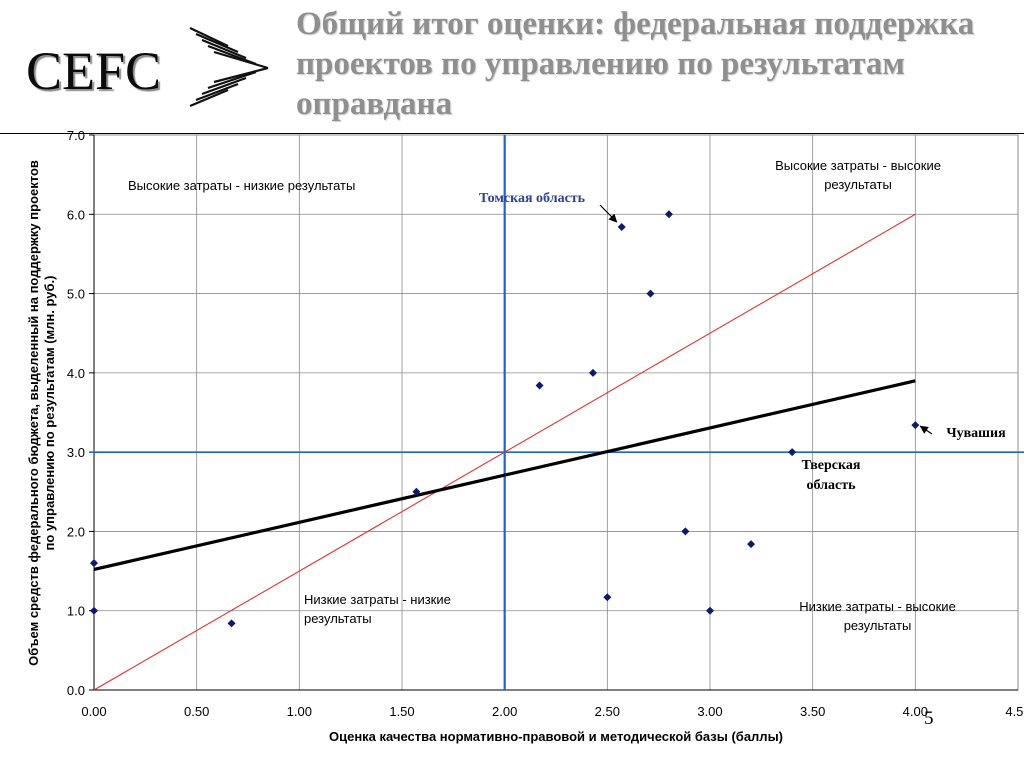 The width and height of the screenshot is (1024, 768). I want to click on x-tick-label: 2.00, so click(504, 711).